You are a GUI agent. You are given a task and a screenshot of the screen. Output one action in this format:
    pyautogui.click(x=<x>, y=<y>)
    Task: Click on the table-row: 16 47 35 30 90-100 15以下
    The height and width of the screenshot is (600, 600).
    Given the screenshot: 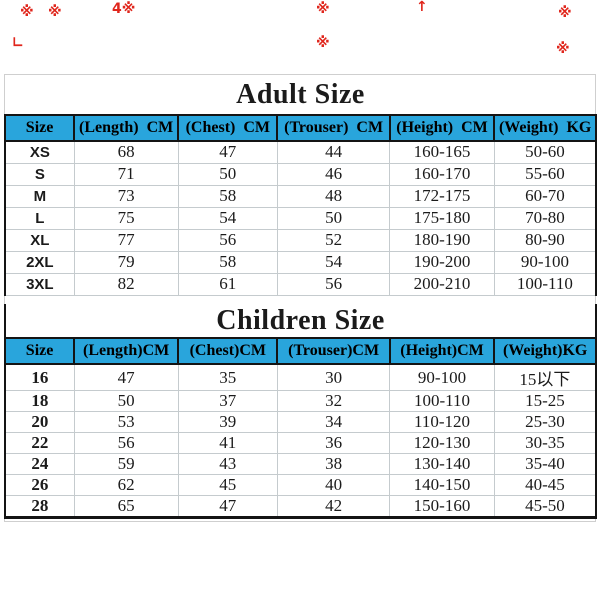 What is the action you would take?
    pyautogui.click(x=300, y=377)
    